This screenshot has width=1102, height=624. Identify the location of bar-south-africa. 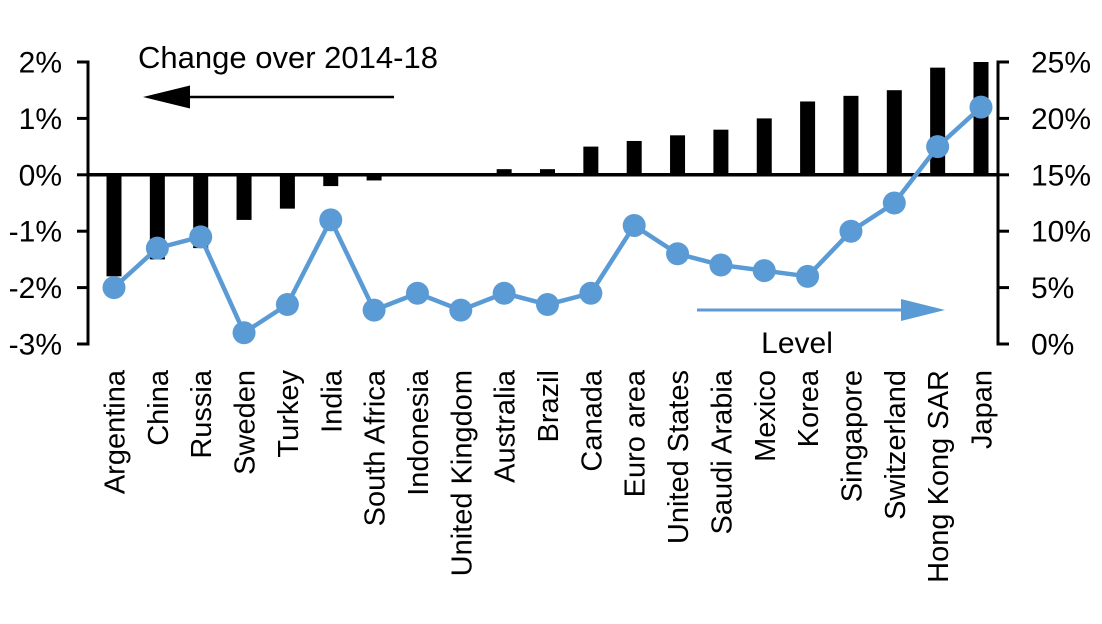
(374, 177).